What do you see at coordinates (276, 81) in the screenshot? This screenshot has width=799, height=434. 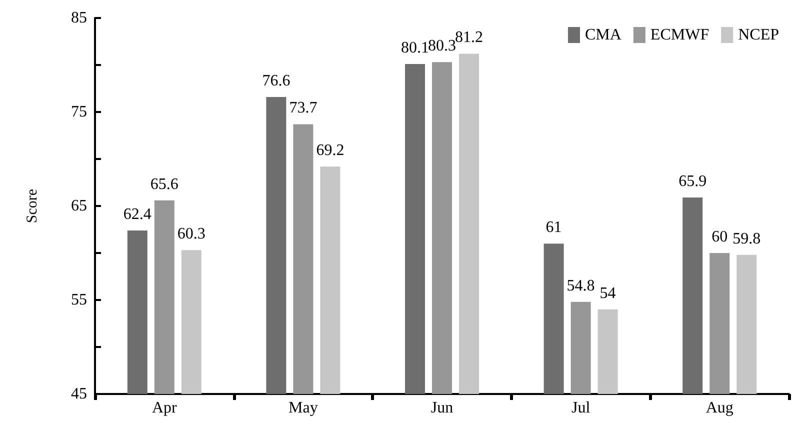 I see `data-label: 76.6` at bounding box center [276, 81].